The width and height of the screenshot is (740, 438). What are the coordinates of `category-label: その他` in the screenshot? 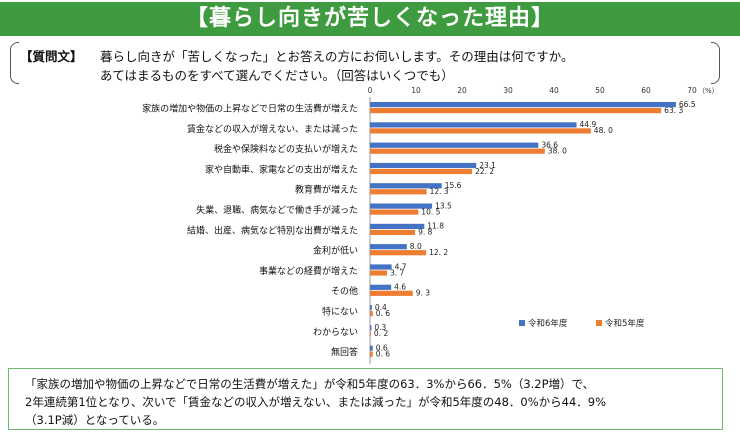 It's located at (344, 291).